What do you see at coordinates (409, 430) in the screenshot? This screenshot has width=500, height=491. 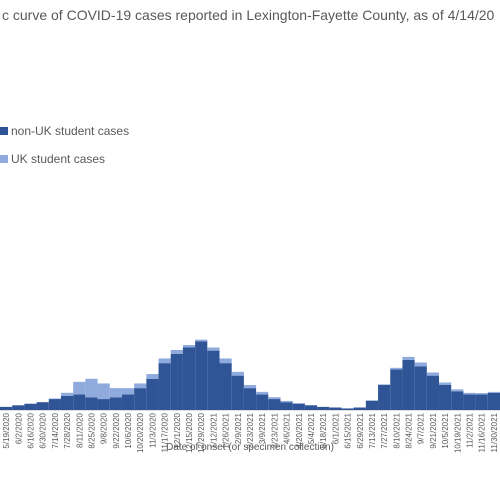 I see `x-tick-label: 8/24/2021` at bounding box center [409, 430].